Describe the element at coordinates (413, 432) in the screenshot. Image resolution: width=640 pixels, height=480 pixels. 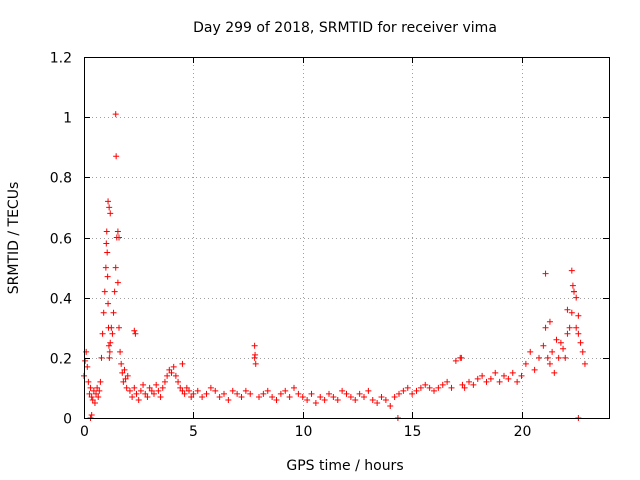
I see `x-tick-label: 15` at that location.